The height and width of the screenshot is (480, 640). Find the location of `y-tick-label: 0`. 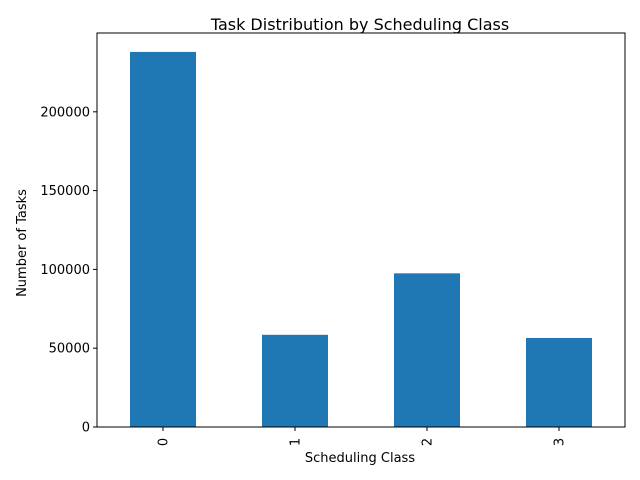

y-tick-label: 0 is located at coordinates (86, 428).